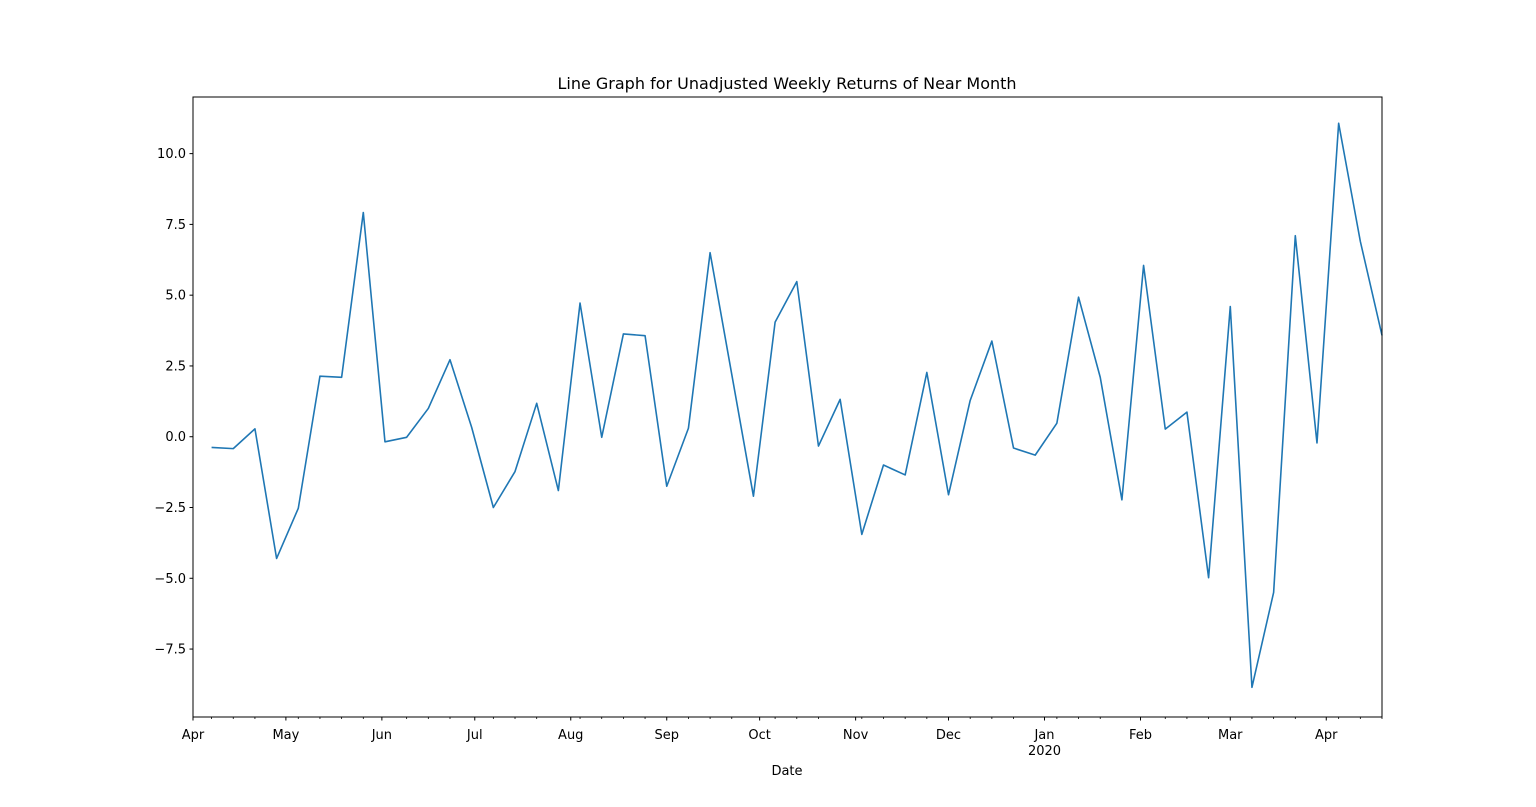  What do you see at coordinates (570, 735) in the screenshot?
I see `x-tick-label: Aug` at bounding box center [570, 735].